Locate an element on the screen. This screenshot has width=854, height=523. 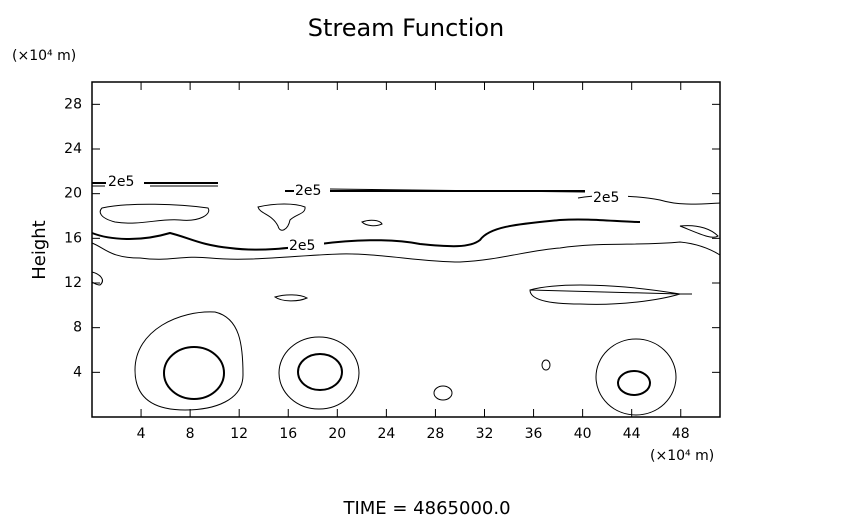
x-tick-label: 24 is located at coordinates (386, 434).